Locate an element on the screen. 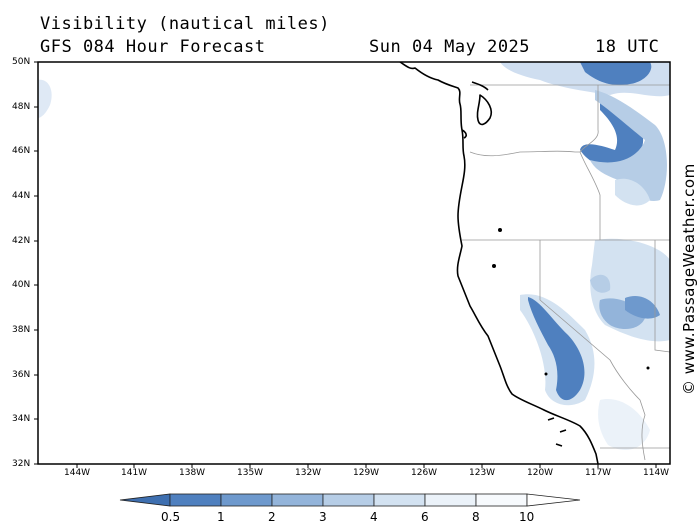 The width and height of the screenshot is (700, 525). lat-label: 50N is located at coordinates (21, 62).